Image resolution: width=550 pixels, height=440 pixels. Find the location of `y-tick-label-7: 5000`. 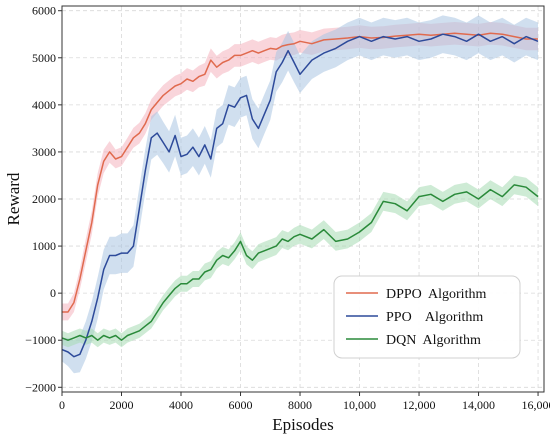

y-tick-label-7: 5000 is located at coordinates (44, 58).